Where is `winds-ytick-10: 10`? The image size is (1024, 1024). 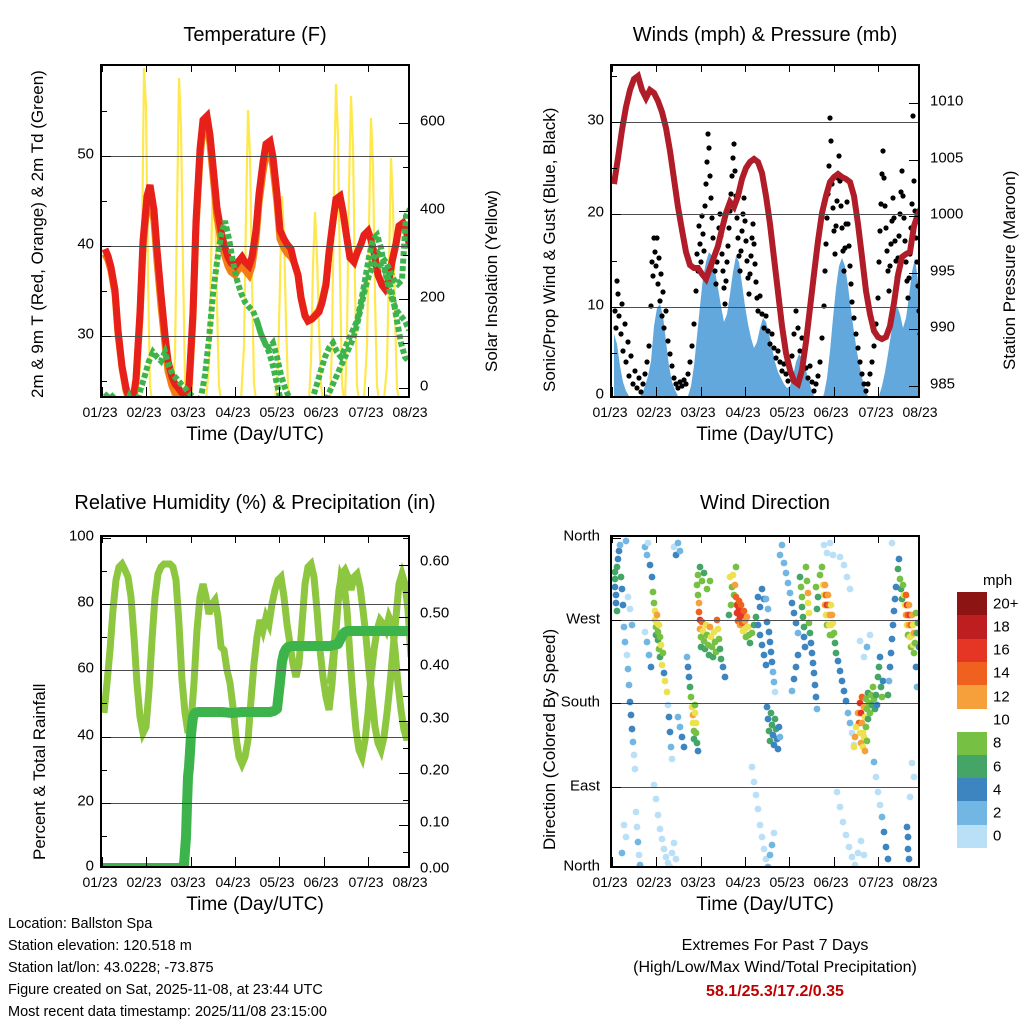 winds-ytick-10: 10 is located at coordinates (595, 305).